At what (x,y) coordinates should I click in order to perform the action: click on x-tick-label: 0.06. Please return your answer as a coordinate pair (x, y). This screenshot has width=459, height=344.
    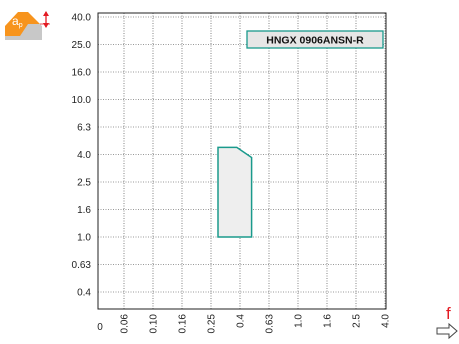
    Looking at the image, I should click on (125, 324).